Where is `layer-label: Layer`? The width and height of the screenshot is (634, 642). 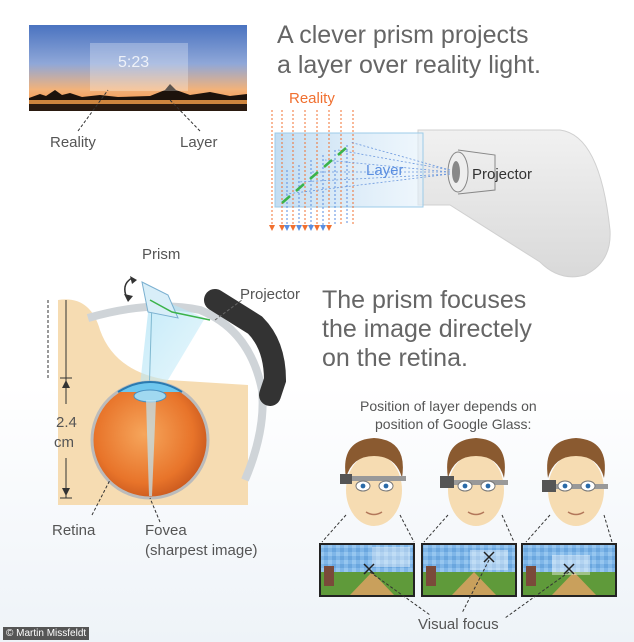
layer-label: Layer is located at coordinates (385, 170).